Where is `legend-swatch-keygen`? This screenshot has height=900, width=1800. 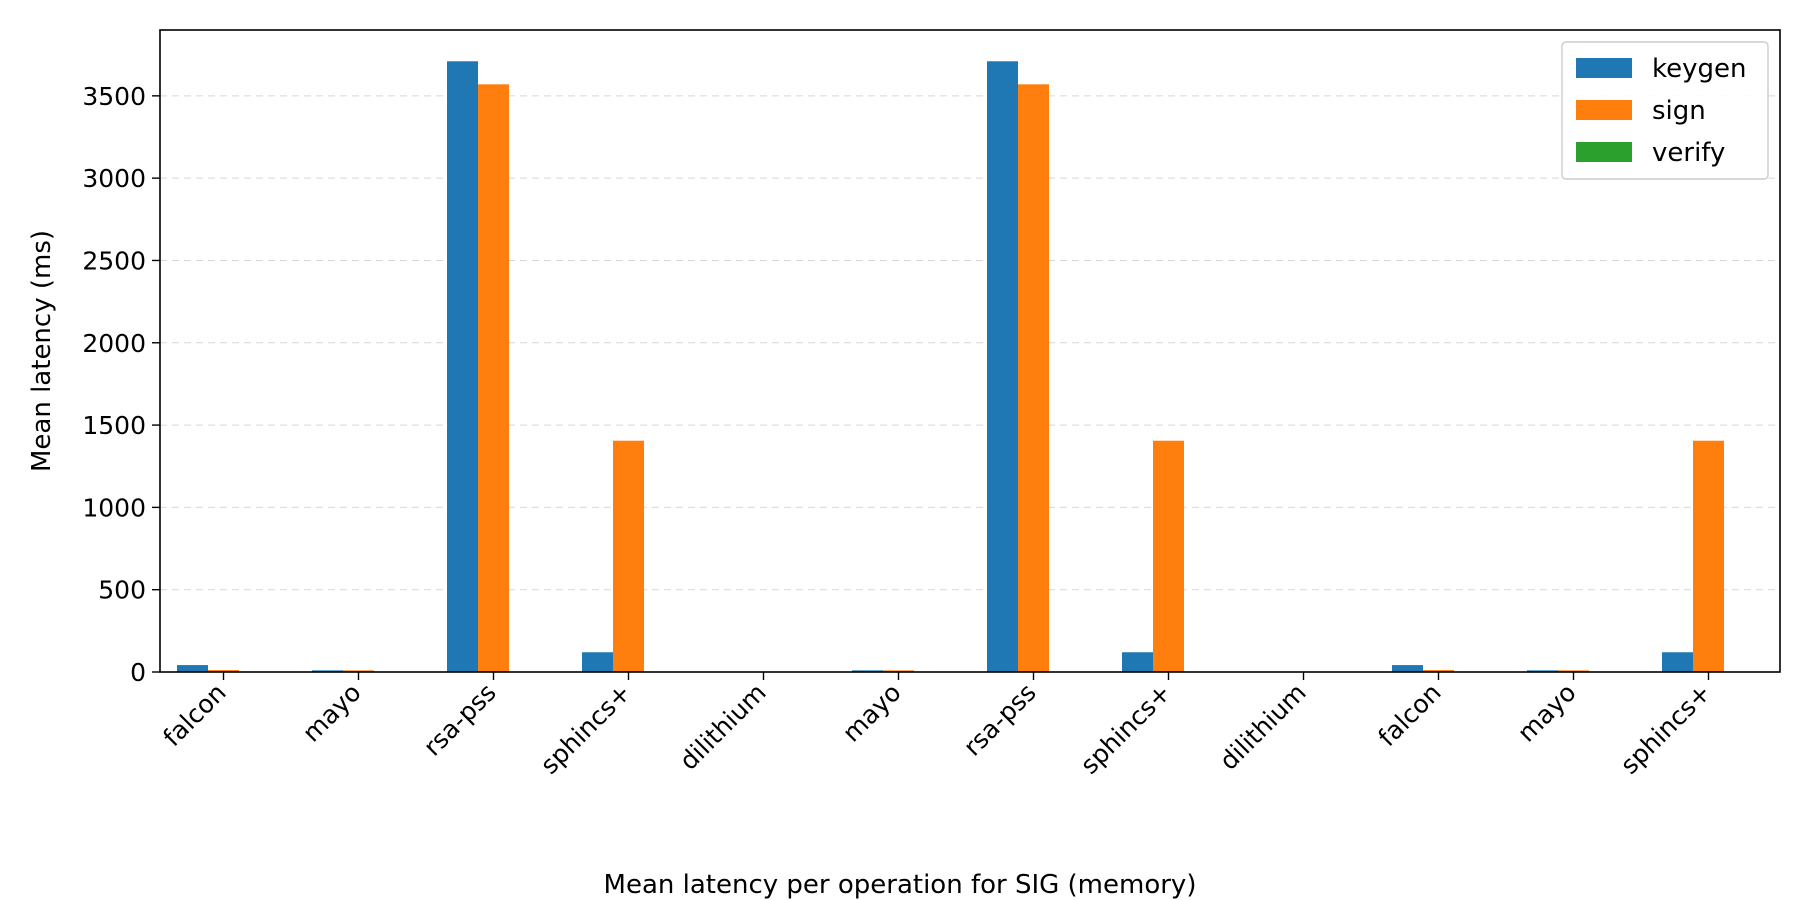
legend-swatch-keygen is located at coordinates (1604, 68).